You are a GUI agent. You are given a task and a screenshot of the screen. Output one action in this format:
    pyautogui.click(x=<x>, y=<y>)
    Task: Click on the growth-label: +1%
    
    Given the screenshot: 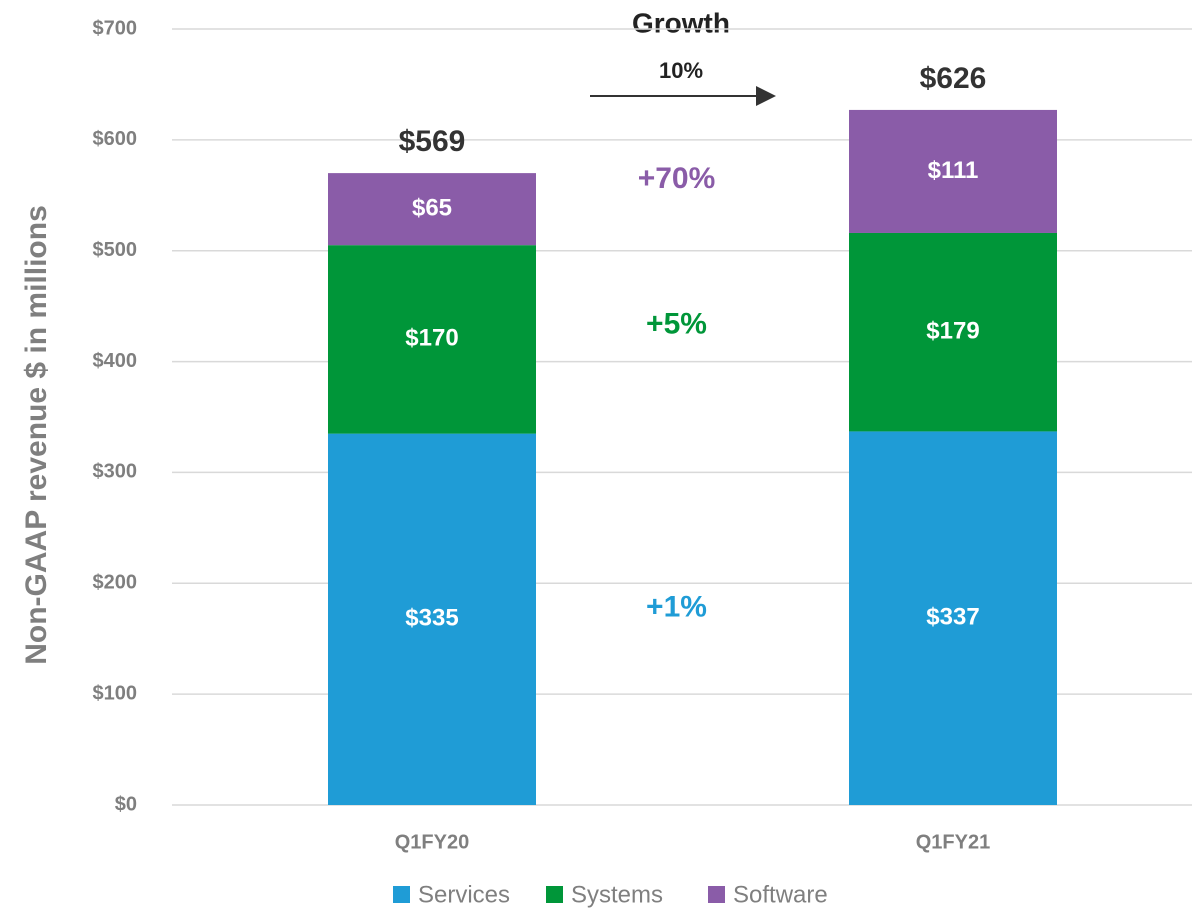 What is the action you would take?
    pyautogui.click(x=676, y=607)
    